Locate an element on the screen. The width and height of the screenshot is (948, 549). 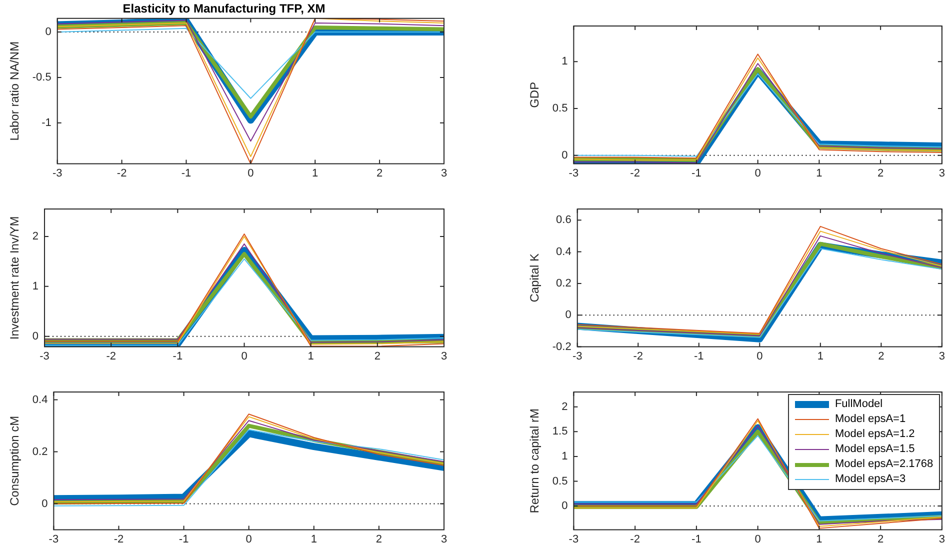
chart-title: Elasticity to Manufacturing TFP, XM is located at coordinates (224, 9).